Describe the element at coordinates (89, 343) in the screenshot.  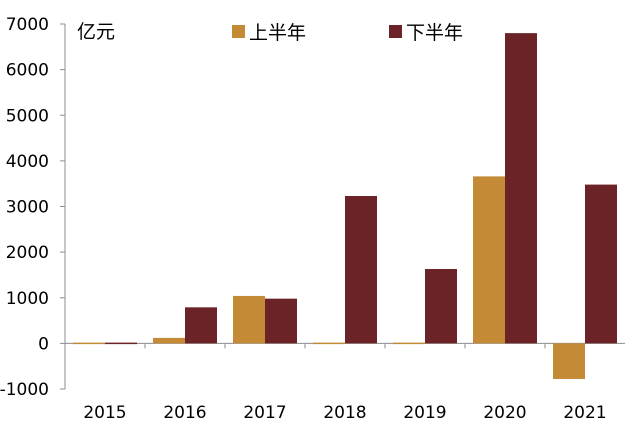
I see `bar-first-half-2015` at that location.